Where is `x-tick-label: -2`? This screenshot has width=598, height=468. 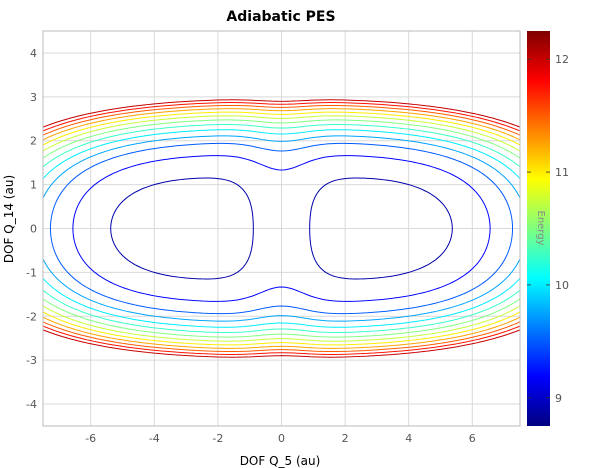 x-tick-label: -2 is located at coordinates (217, 438).